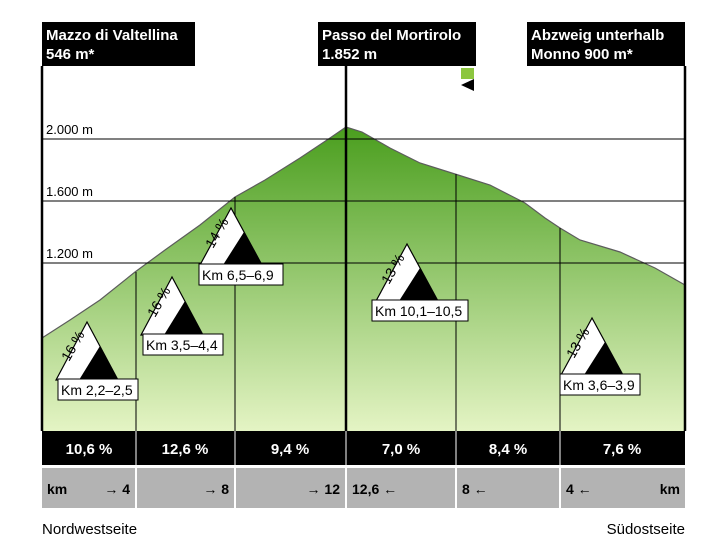 The width and height of the screenshot is (712, 548). I want to click on segment-gradient: 8,4 %, so click(508, 449).